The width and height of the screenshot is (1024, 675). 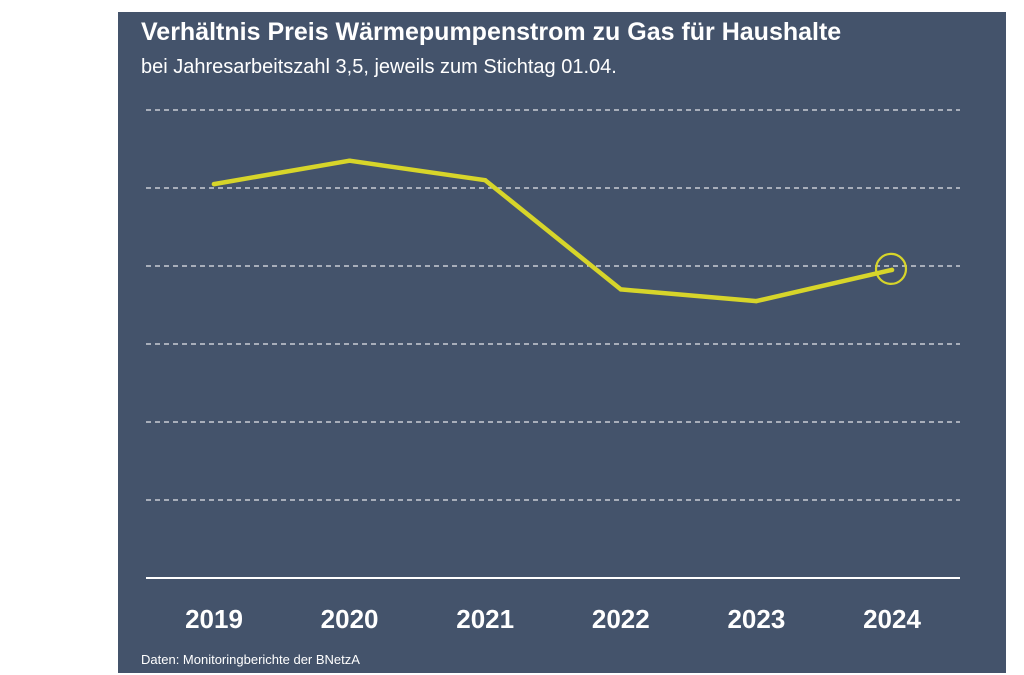 I want to click on x-tick-label: 2021, so click(x=485, y=619).